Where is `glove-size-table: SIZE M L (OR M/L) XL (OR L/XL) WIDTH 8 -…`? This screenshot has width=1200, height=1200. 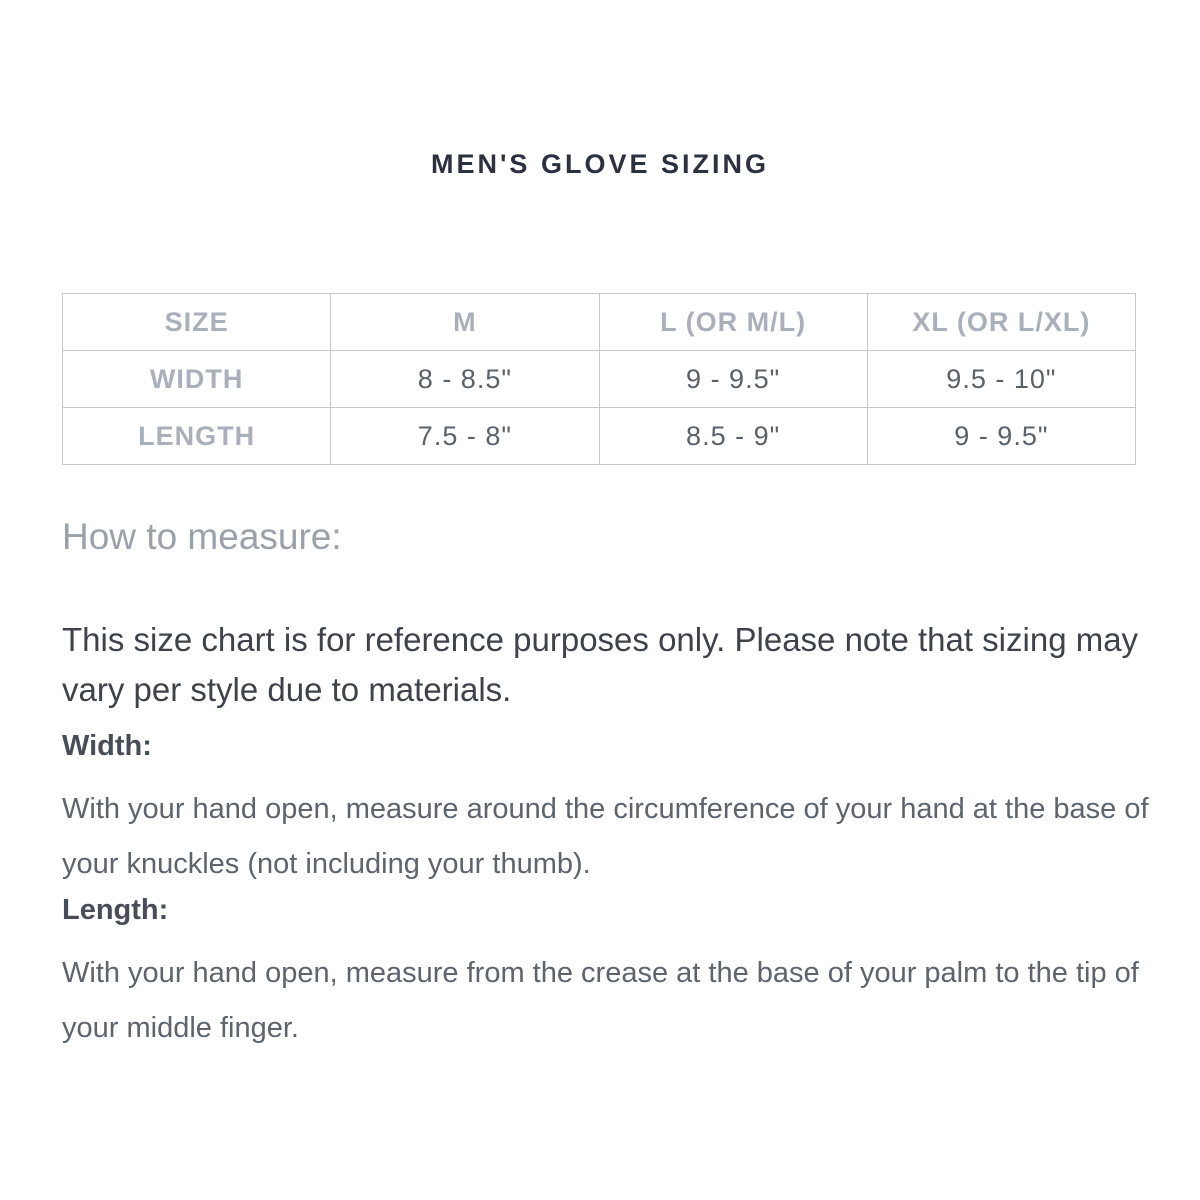 glove-size-table: SIZE M L (OR M/L) XL (OR L/XL) WIDTH 8 -… is located at coordinates (599, 379).